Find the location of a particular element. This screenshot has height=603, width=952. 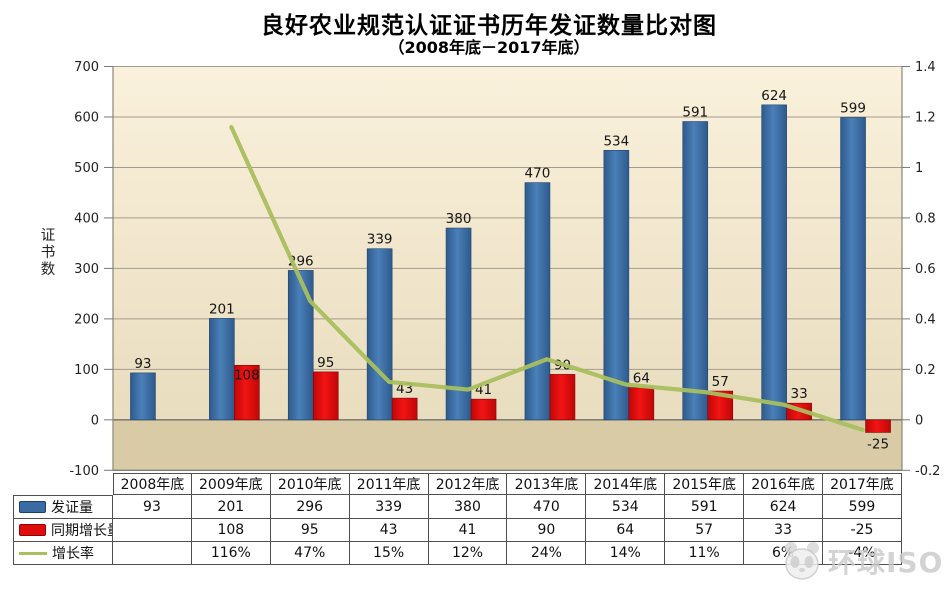

table-value-cell: 90 is located at coordinates (547, 530).